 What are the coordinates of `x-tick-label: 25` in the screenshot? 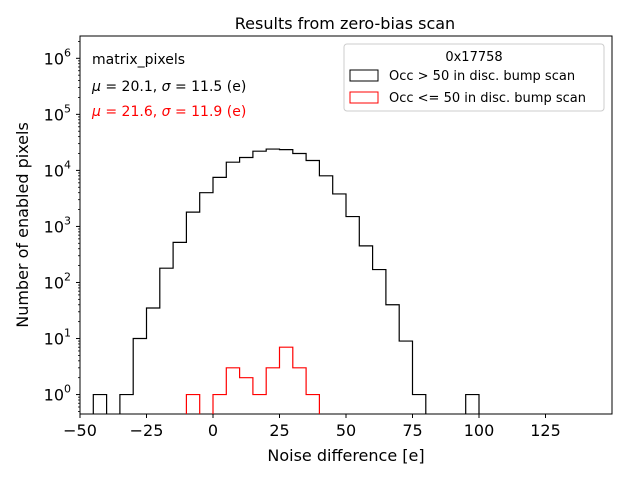 It's located at (279, 430).